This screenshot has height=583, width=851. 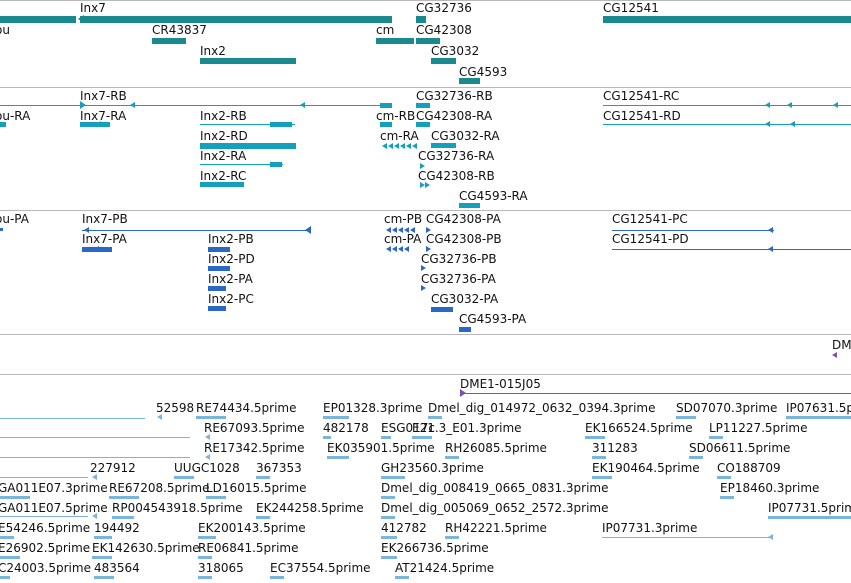 I want to click on feature-label: Dmel_dig_014972_0632_0394.3prime, so click(x=542, y=408).